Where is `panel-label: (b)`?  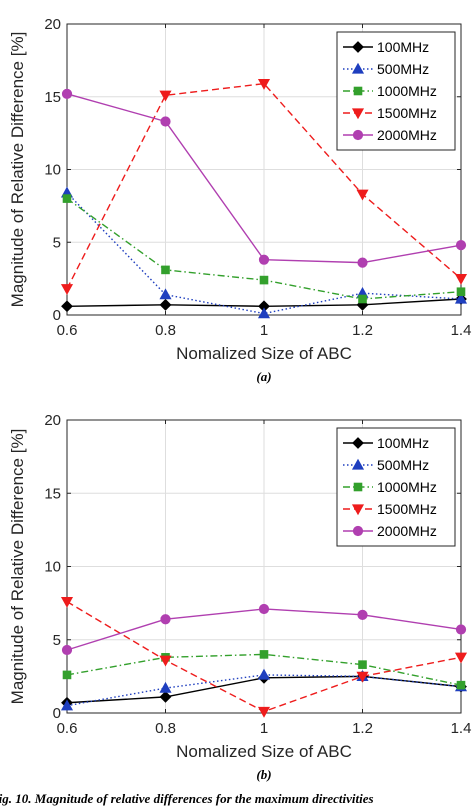 panel-label: (b) is located at coordinates (263, 774).